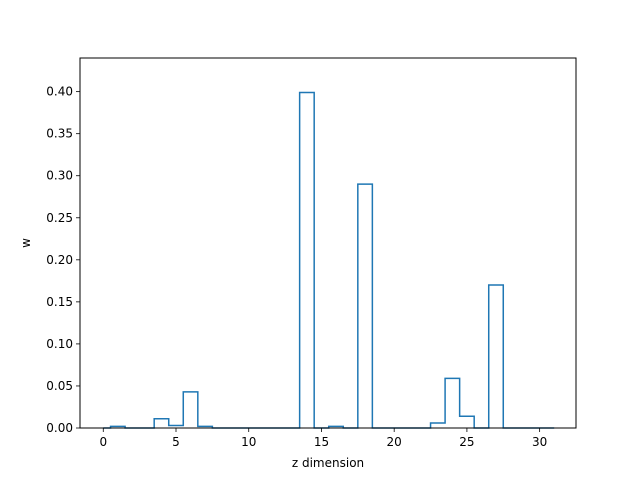 The height and width of the screenshot is (480, 640). I want to click on y-axis-label: w, so click(26, 243).